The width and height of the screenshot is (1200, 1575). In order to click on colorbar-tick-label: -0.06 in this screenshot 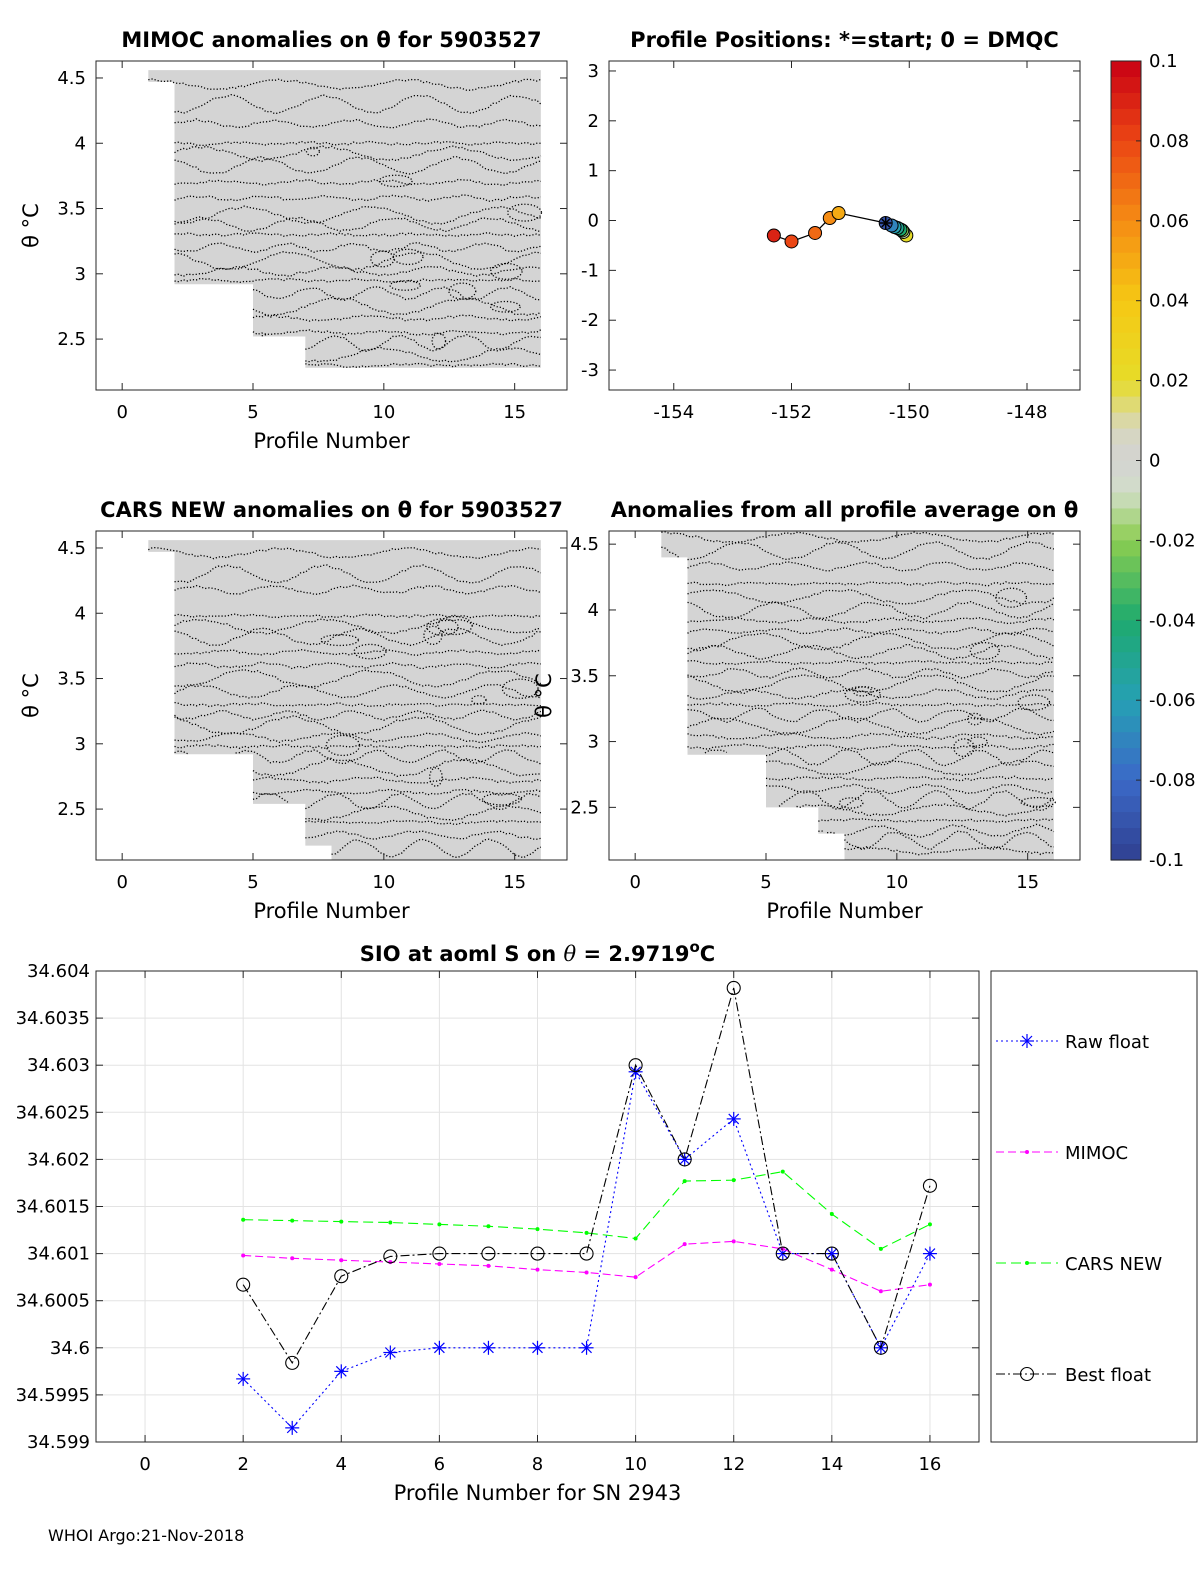, I will do `click(1172, 700)`.